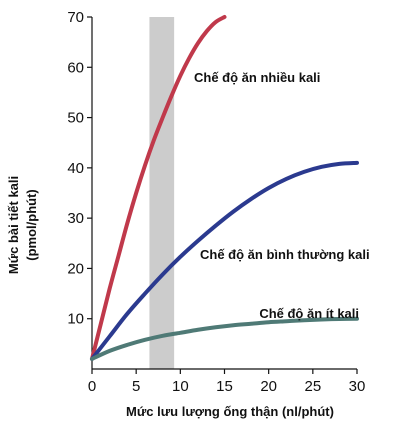  What do you see at coordinates (257, 77) in the screenshot?
I see `series-label-high-potassium: Chế độ ăn nhiều kali` at bounding box center [257, 77].